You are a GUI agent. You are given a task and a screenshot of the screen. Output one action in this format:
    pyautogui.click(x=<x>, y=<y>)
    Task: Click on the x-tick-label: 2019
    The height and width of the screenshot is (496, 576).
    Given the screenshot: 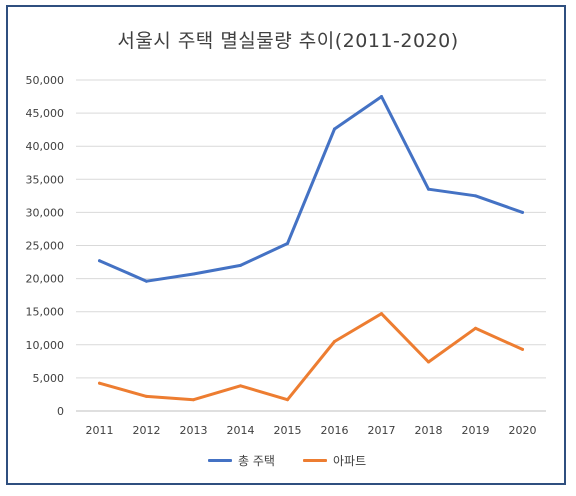 What is the action you would take?
    pyautogui.click(x=476, y=430)
    